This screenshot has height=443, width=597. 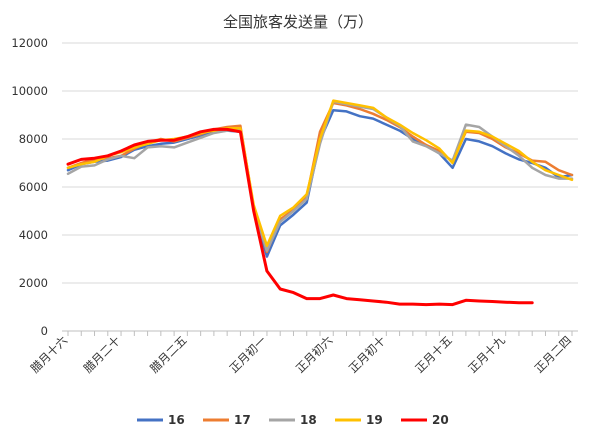 What do you see at coordinates (308, 420) in the screenshot?
I see `legend-label-18: 18` at bounding box center [308, 420].